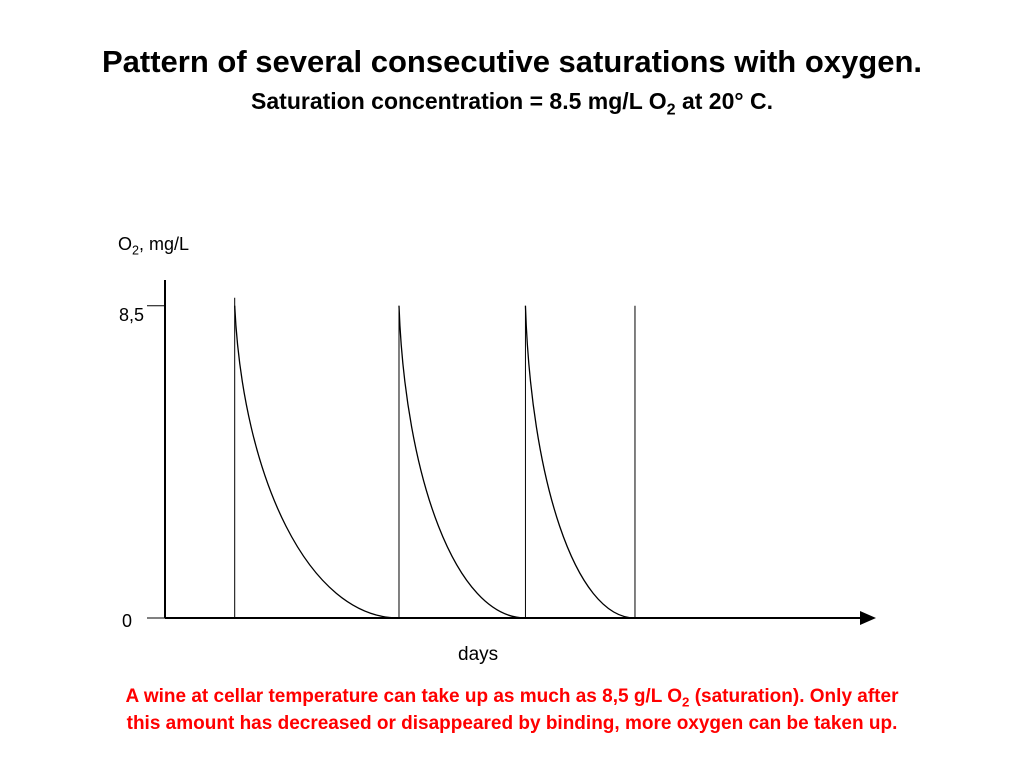 The image size is (1024, 768). What do you see at coordinates (126, 621) in the screenshot?
I see `y-tick-label-zero: 0` at bounding box center [126, 621].